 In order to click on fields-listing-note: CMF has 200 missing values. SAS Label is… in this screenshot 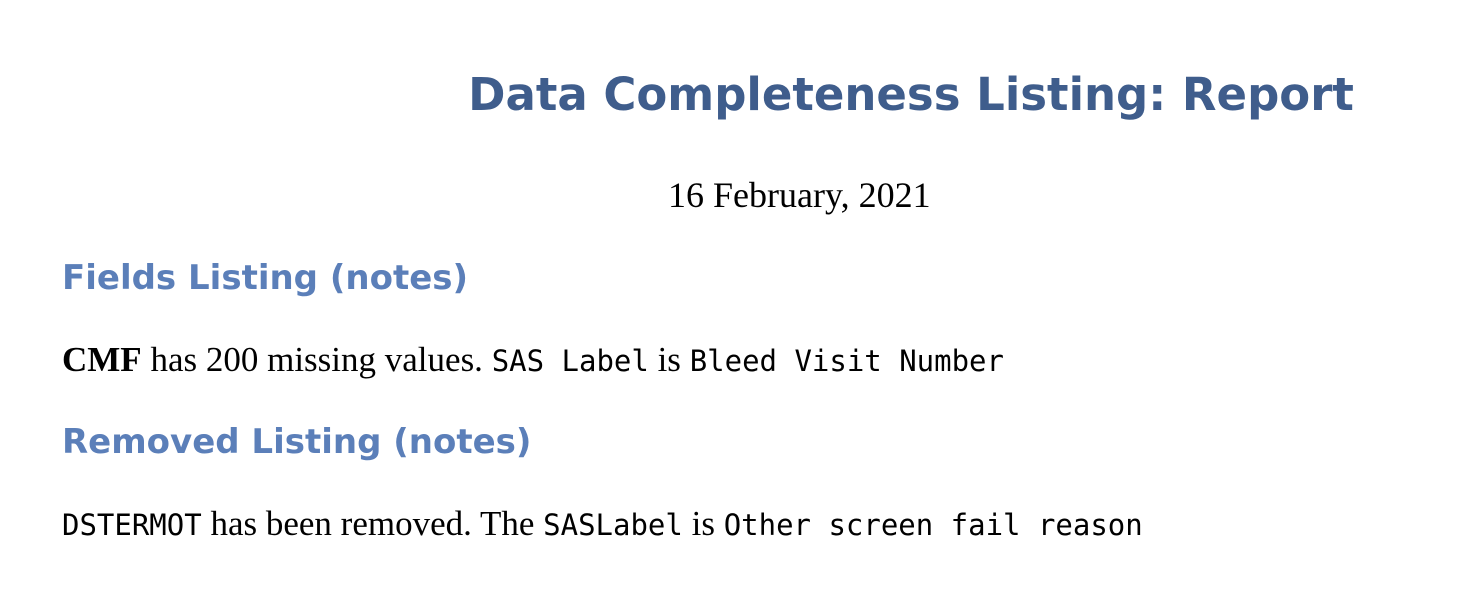, I will do `click(533, 360)`.